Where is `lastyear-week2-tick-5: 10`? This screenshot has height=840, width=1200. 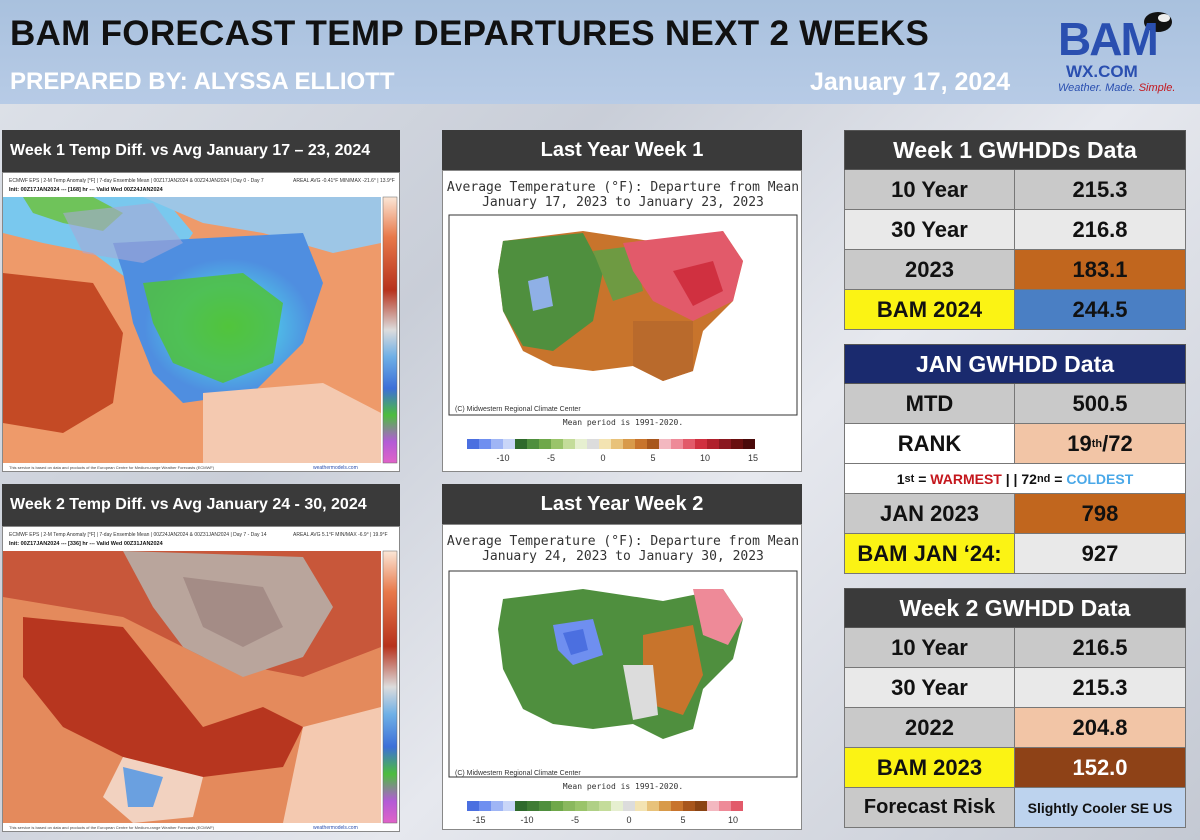 lastyear-week2-tick-5: 10 is located at coordinates (733, 820).